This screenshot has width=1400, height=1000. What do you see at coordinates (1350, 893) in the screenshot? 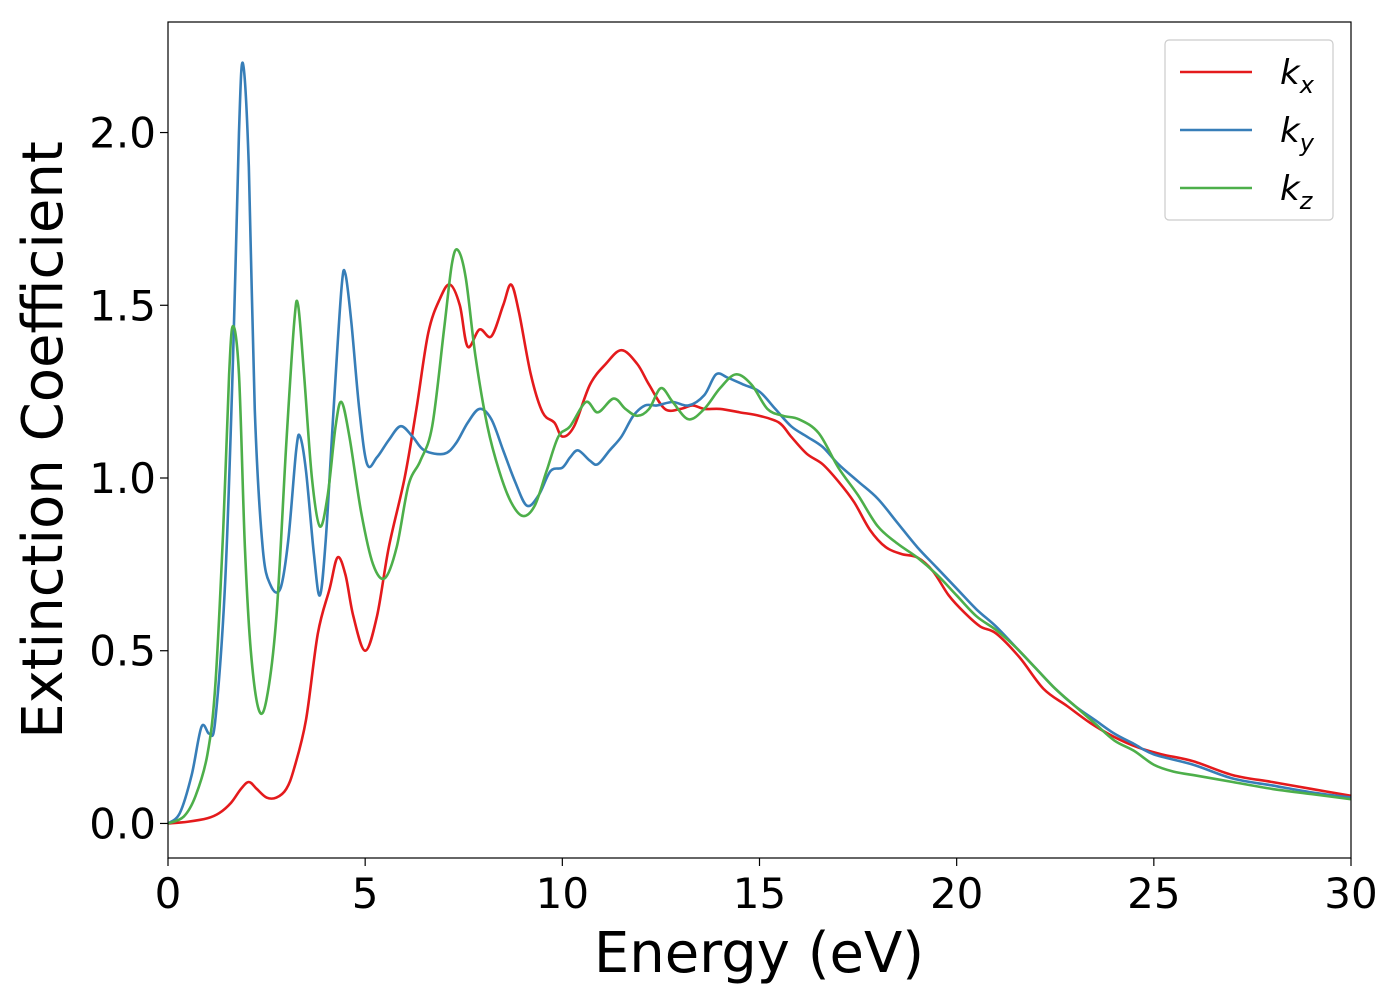
I see `x-tick-label: 30` at bounding box center [1350, 893].